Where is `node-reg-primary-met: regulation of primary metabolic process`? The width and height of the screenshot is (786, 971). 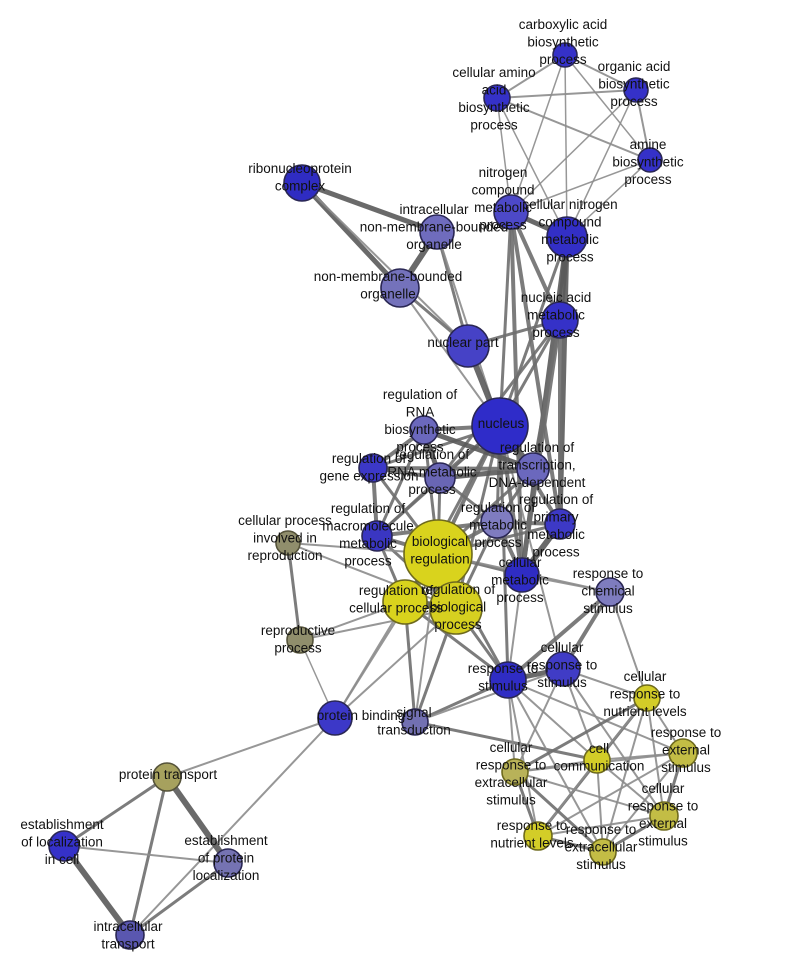 node-reg-primary-met: regulation of primary metabolic process is located at coordinates (560, 524).